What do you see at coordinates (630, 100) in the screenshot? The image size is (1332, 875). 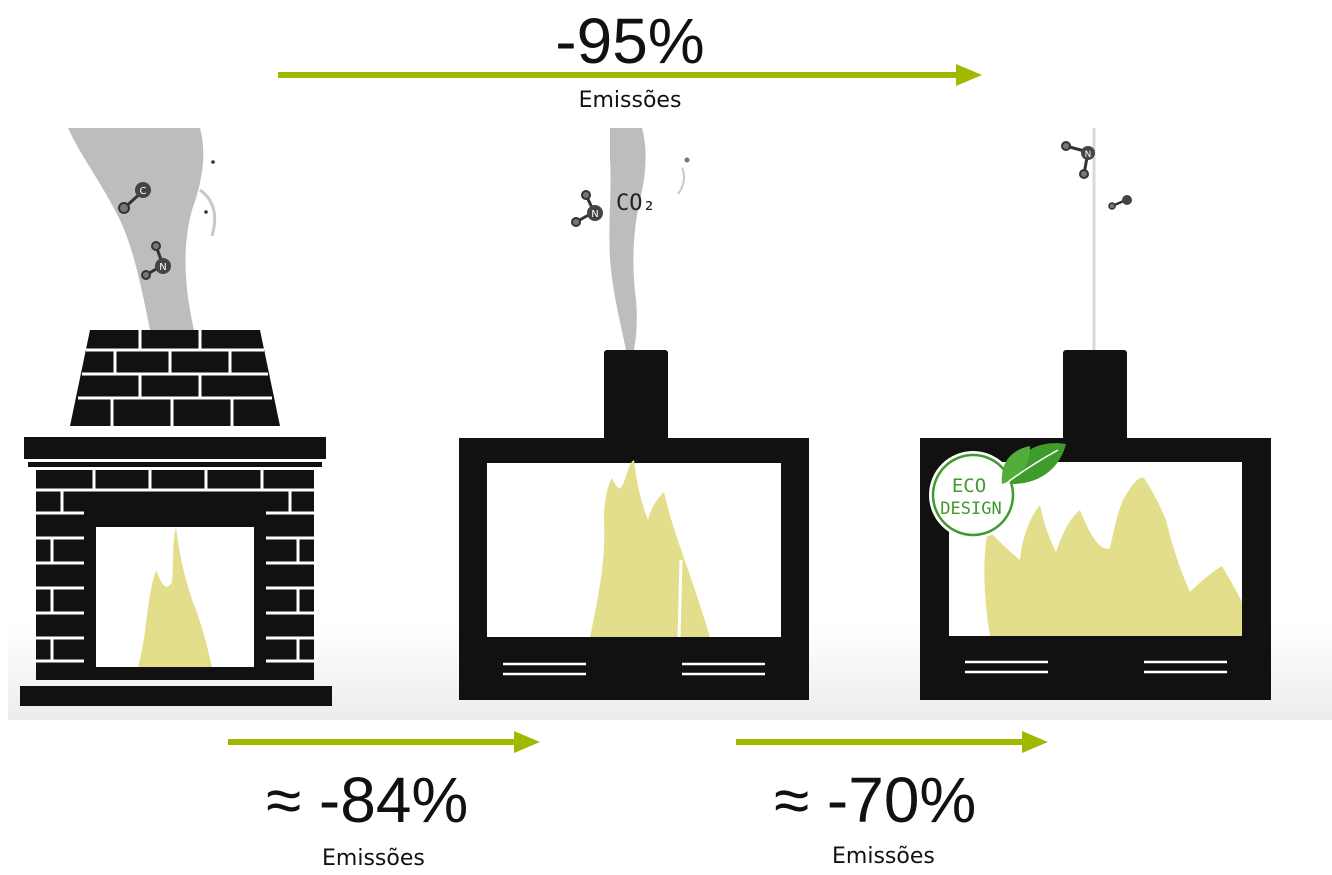 I see `top-caption: Emissões` at bounding box center [630, 100].